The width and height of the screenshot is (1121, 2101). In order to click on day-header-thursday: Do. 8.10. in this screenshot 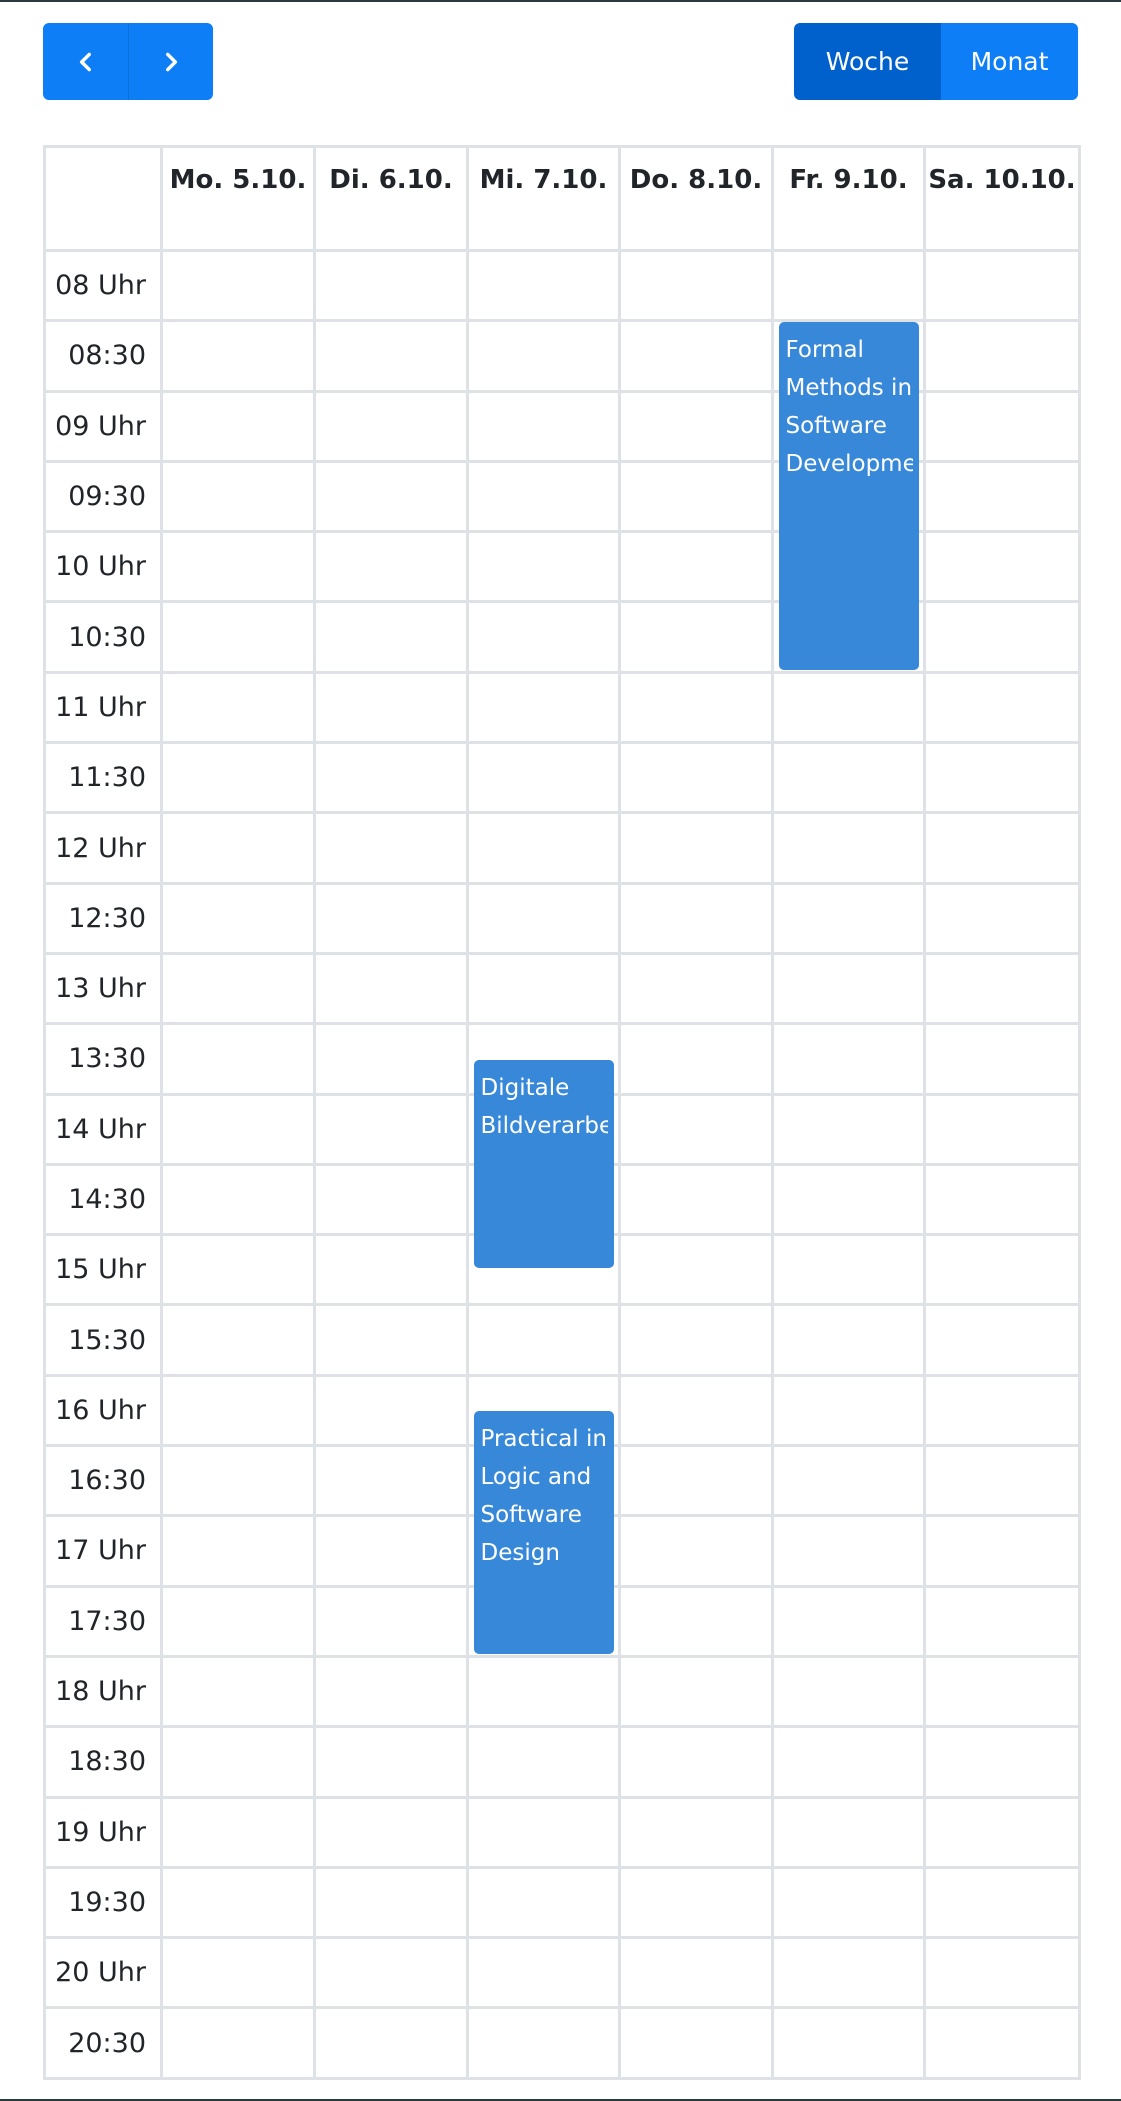, I will do `click(696, 198)`.